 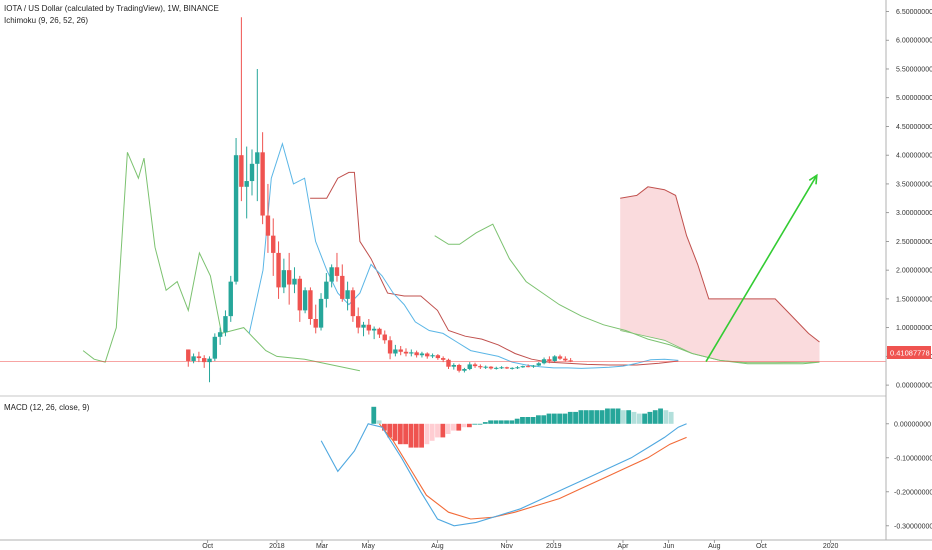 I want to click on last-price-tag: 0.41087778, so click(x=909, y=352).